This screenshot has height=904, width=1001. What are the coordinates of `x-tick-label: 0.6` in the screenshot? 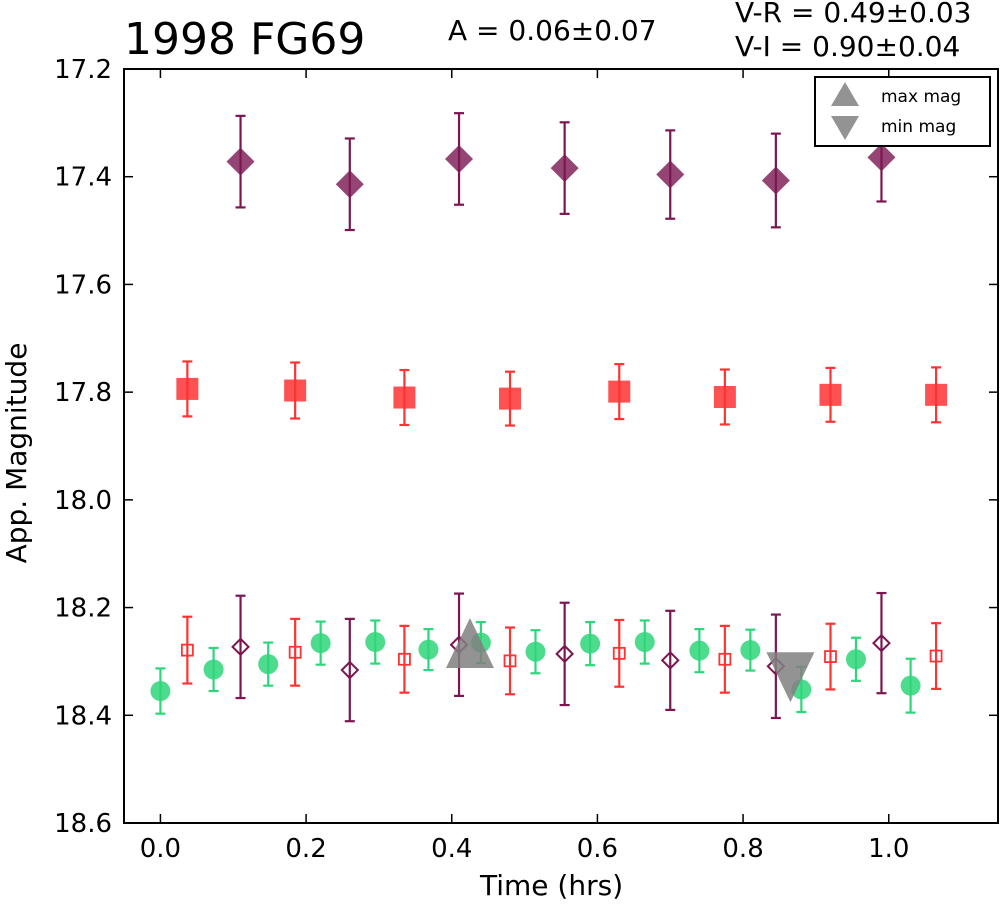 It's located at (597, 849).